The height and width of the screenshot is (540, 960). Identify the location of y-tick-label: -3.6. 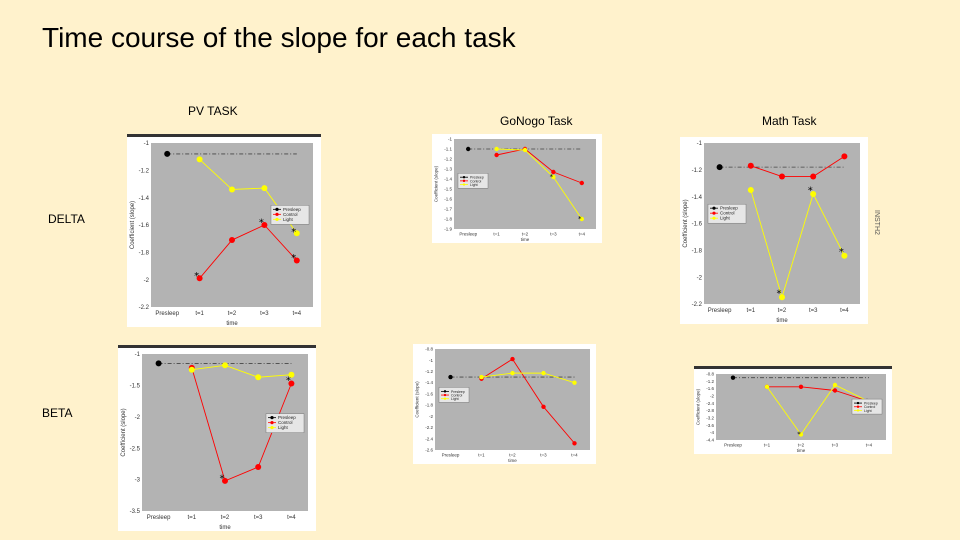
(710, 425).